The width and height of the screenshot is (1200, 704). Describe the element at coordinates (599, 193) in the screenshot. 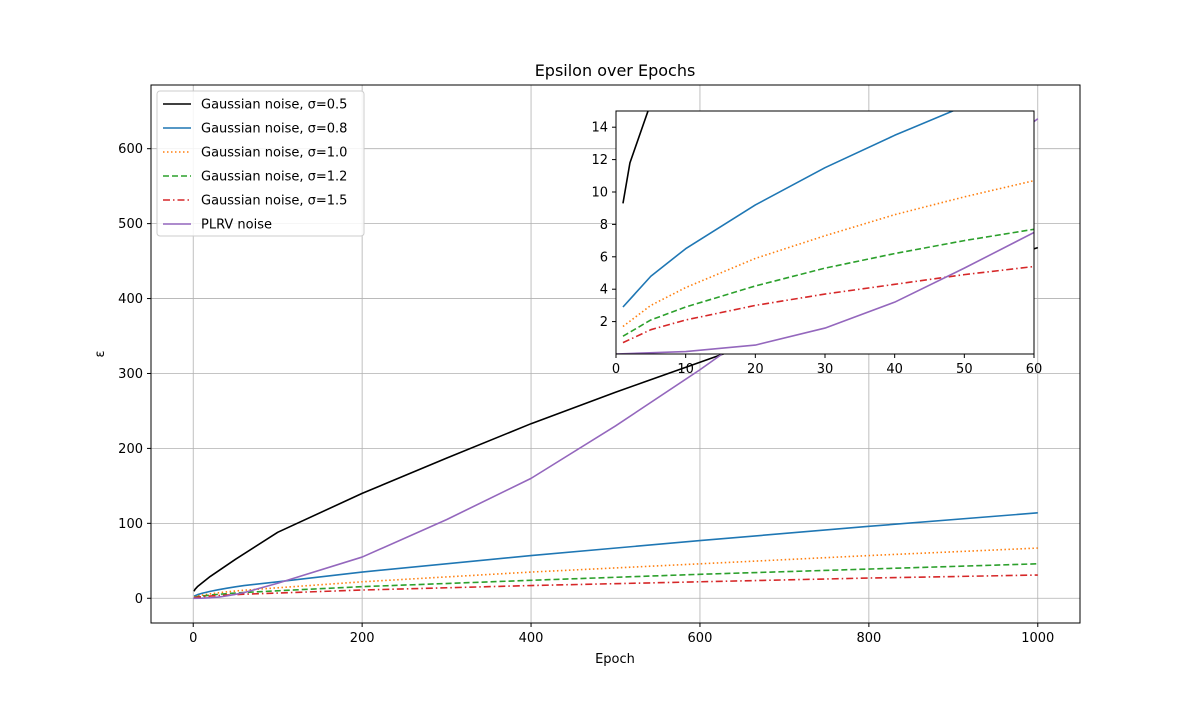

I see `inset-y-tick-label: 10` at that location.